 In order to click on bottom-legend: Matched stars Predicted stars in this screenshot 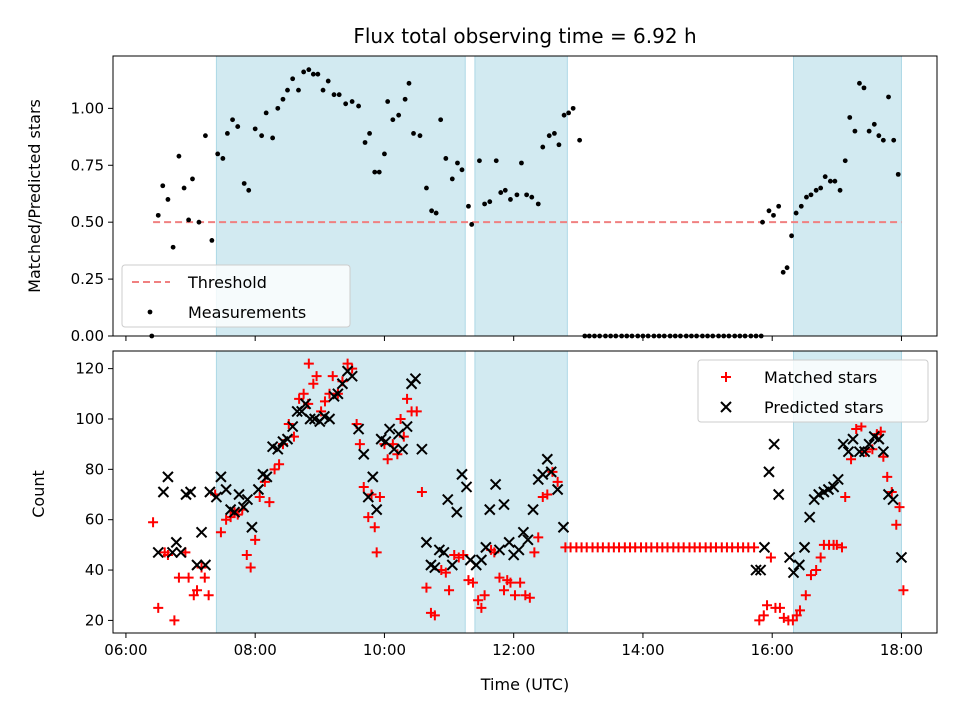, I will do `click(813, 391)`.